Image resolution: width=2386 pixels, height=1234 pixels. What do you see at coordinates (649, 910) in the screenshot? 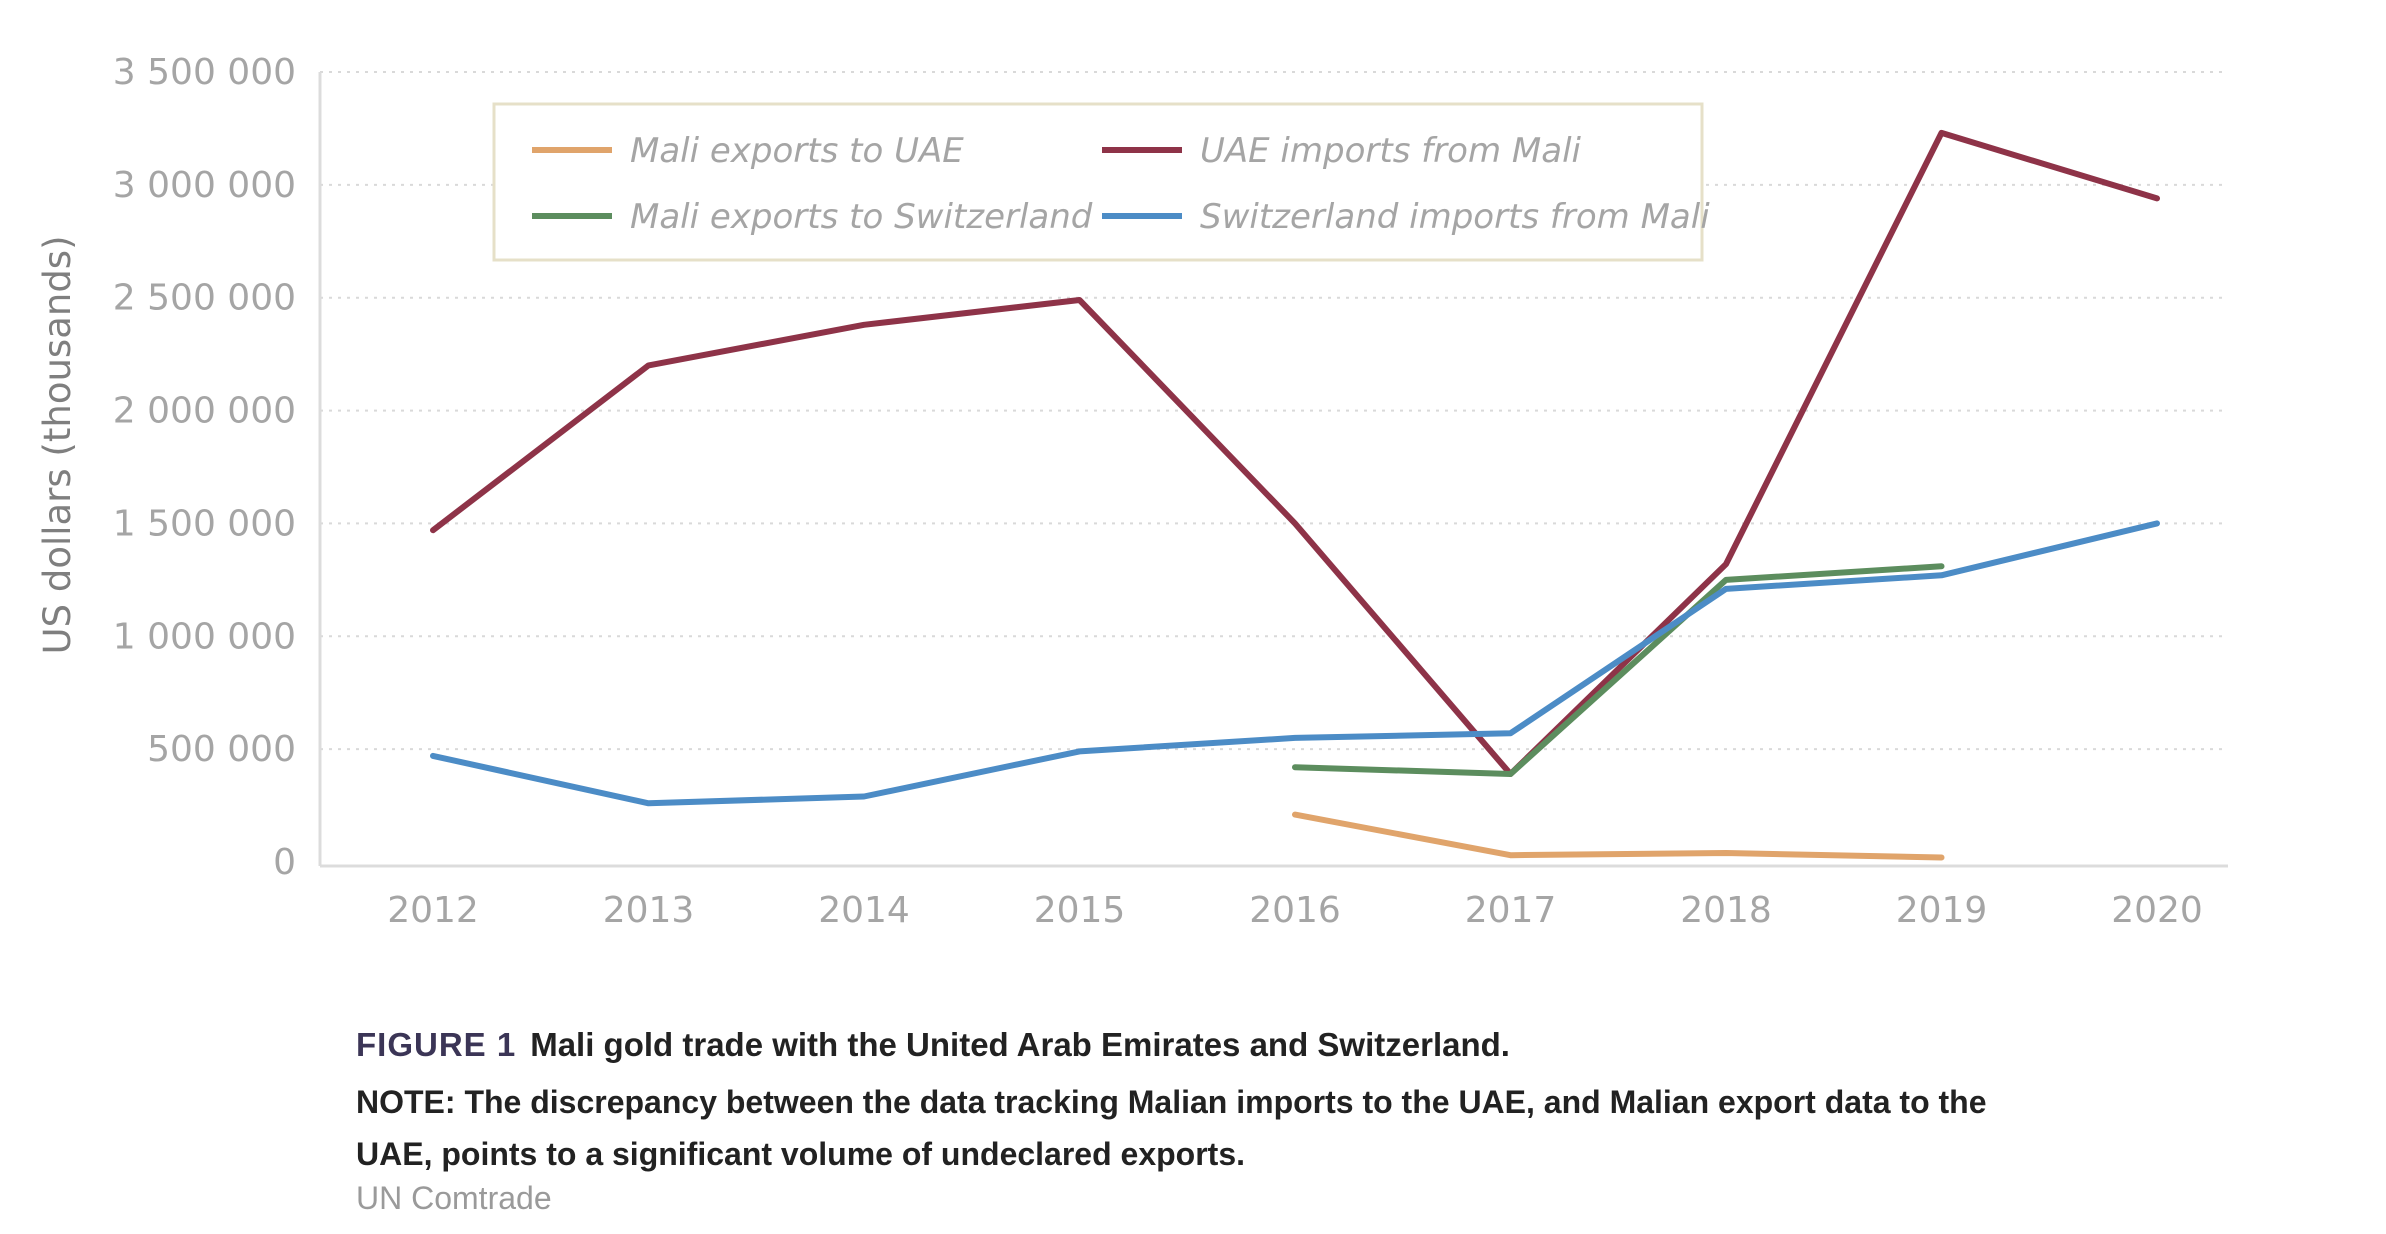
I see `x-tick-label: 2013` at bounding box center [649, 910].